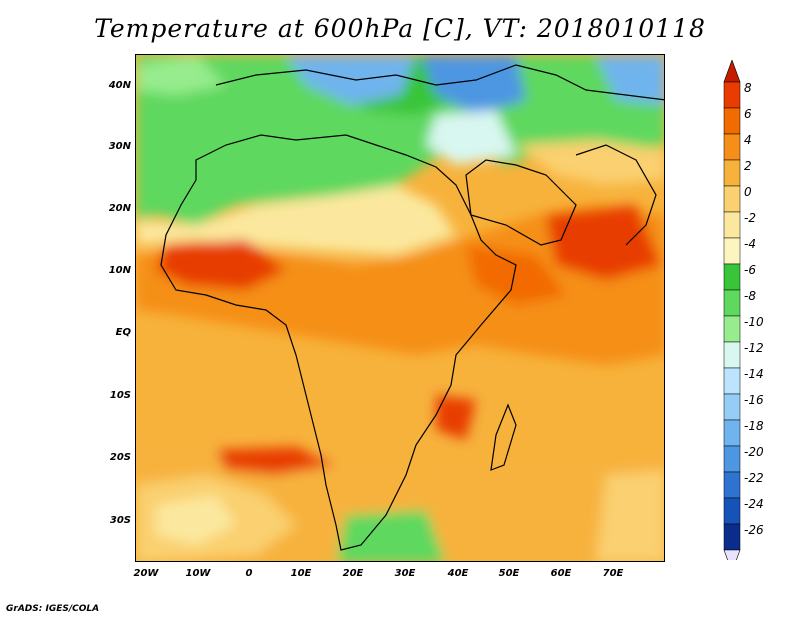  What do you see at coordinates (748, 114) in the screenshot?
I see `colorbar-label: 6` at bounding box center [748, 114].